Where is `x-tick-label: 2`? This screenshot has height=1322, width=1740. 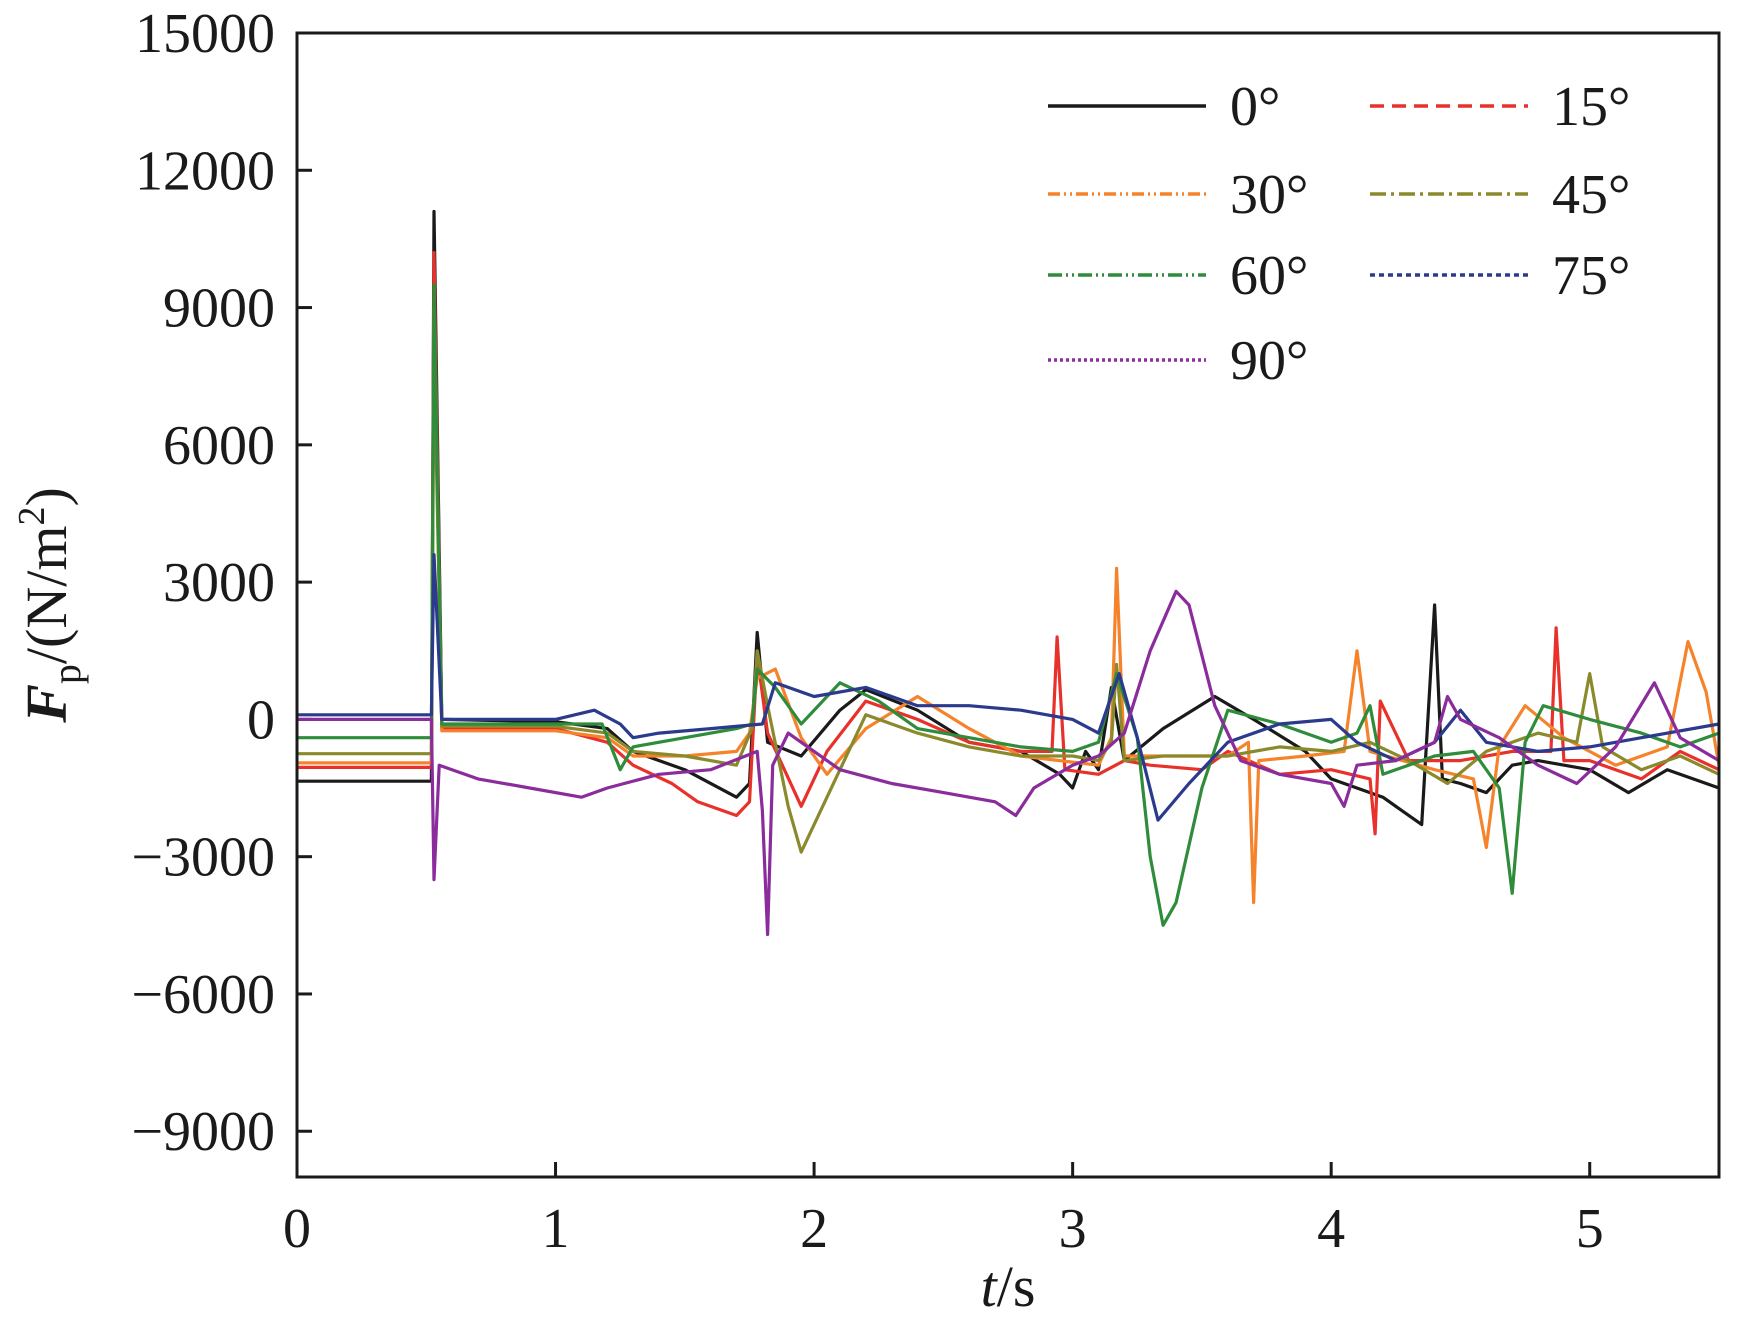
x-tick-label: 2 is located at coordinates (814, 1229).